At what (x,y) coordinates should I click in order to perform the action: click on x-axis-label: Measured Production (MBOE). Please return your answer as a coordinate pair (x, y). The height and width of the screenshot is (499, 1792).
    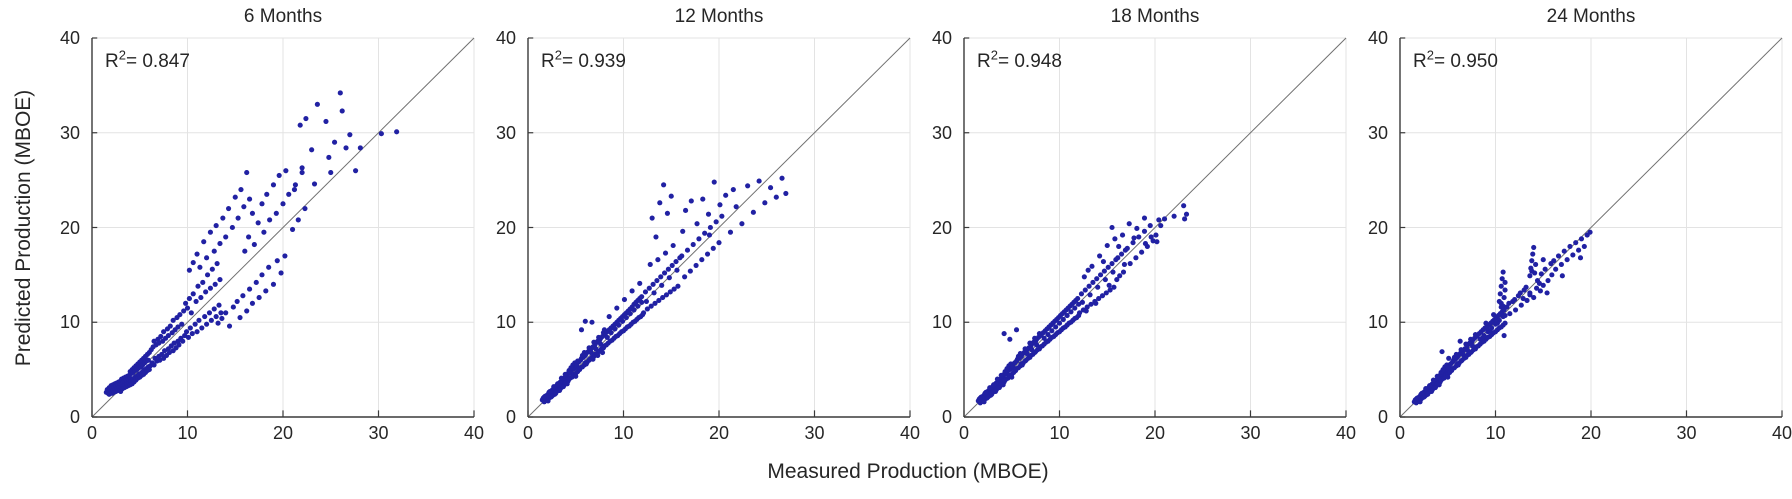
    Looking at the image, I should click on (908, 471).